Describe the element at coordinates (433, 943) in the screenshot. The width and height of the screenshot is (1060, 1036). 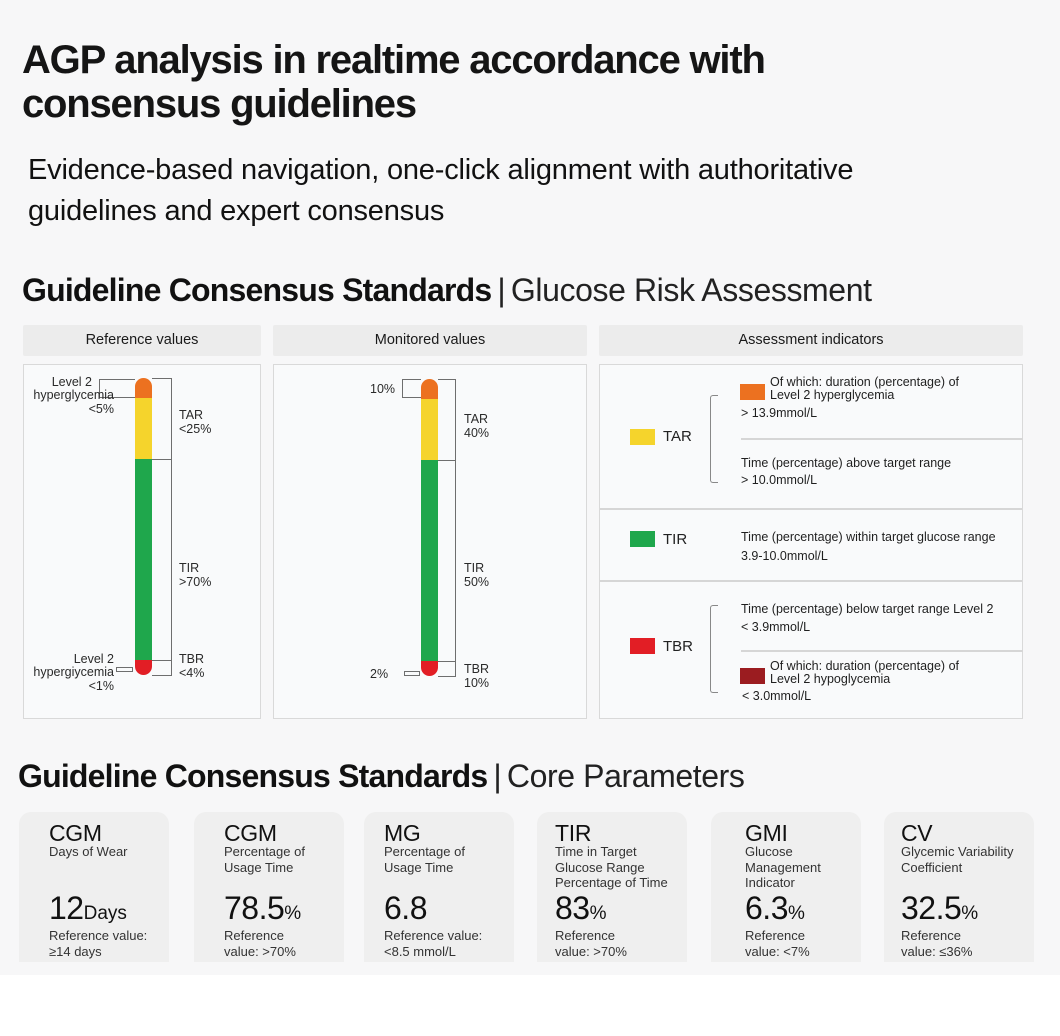
I see `param-reference: Reference value: <8.5 mmol/L` at that location.